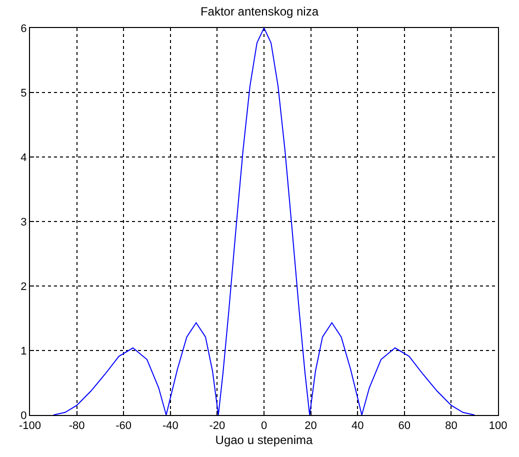  Describe the element at coordinates (170, 426) in the screenshot. I see `x-tick-label: -40` at that location.